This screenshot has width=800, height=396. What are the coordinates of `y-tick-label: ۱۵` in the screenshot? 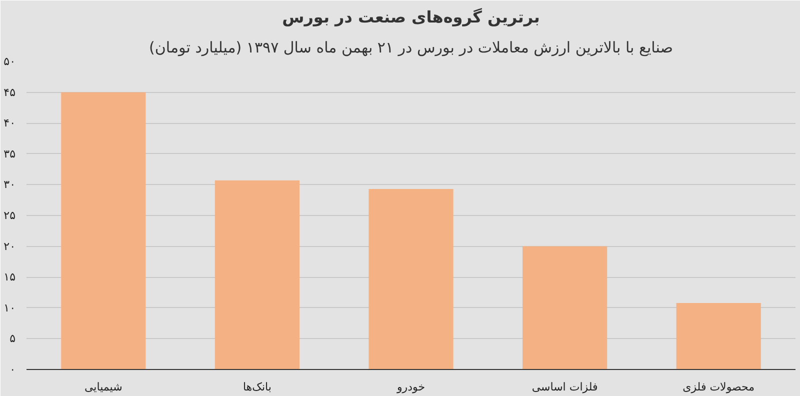 It's located at (10, 277).